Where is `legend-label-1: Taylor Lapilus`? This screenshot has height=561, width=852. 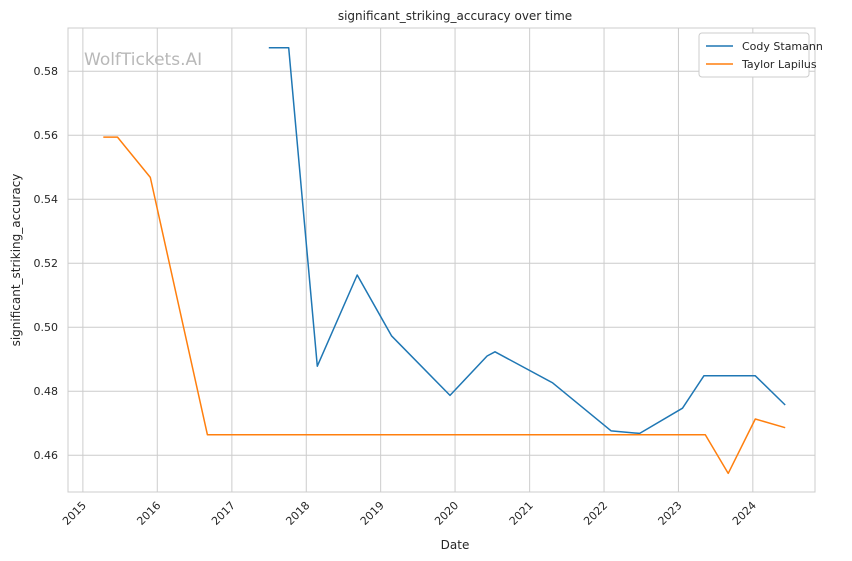
legend-label-1: Taylor Lapilus is located at coordinates (779, 64).